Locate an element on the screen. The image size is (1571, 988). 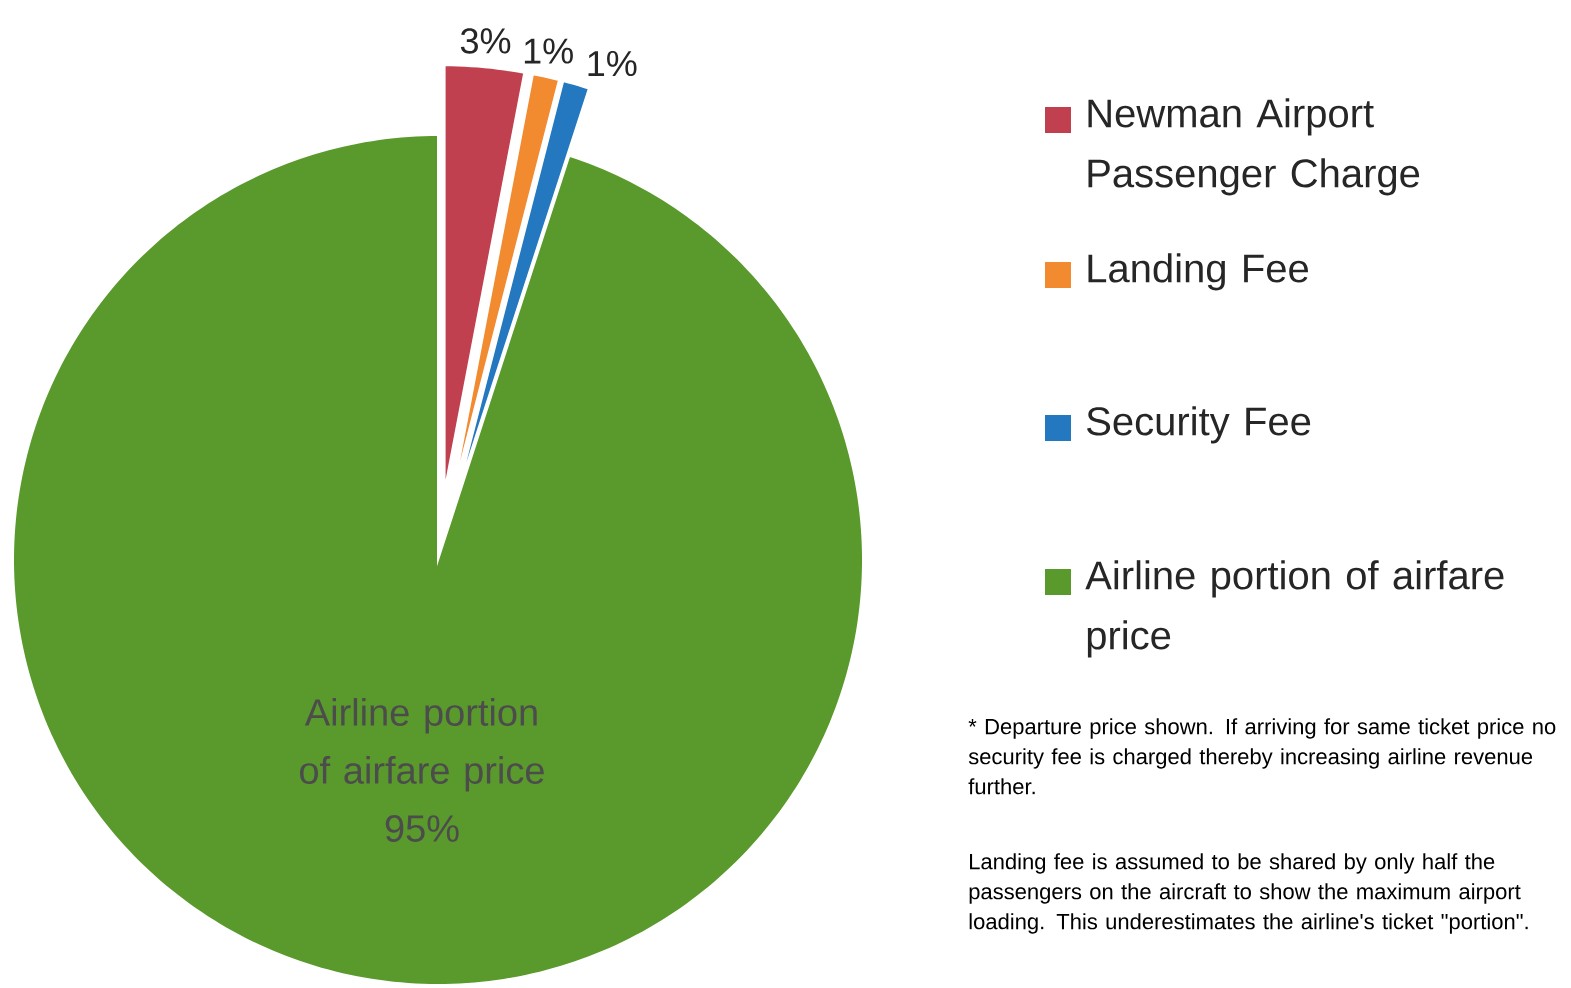
legend-label: Landing Fee is located at coordinates (1198, 272).